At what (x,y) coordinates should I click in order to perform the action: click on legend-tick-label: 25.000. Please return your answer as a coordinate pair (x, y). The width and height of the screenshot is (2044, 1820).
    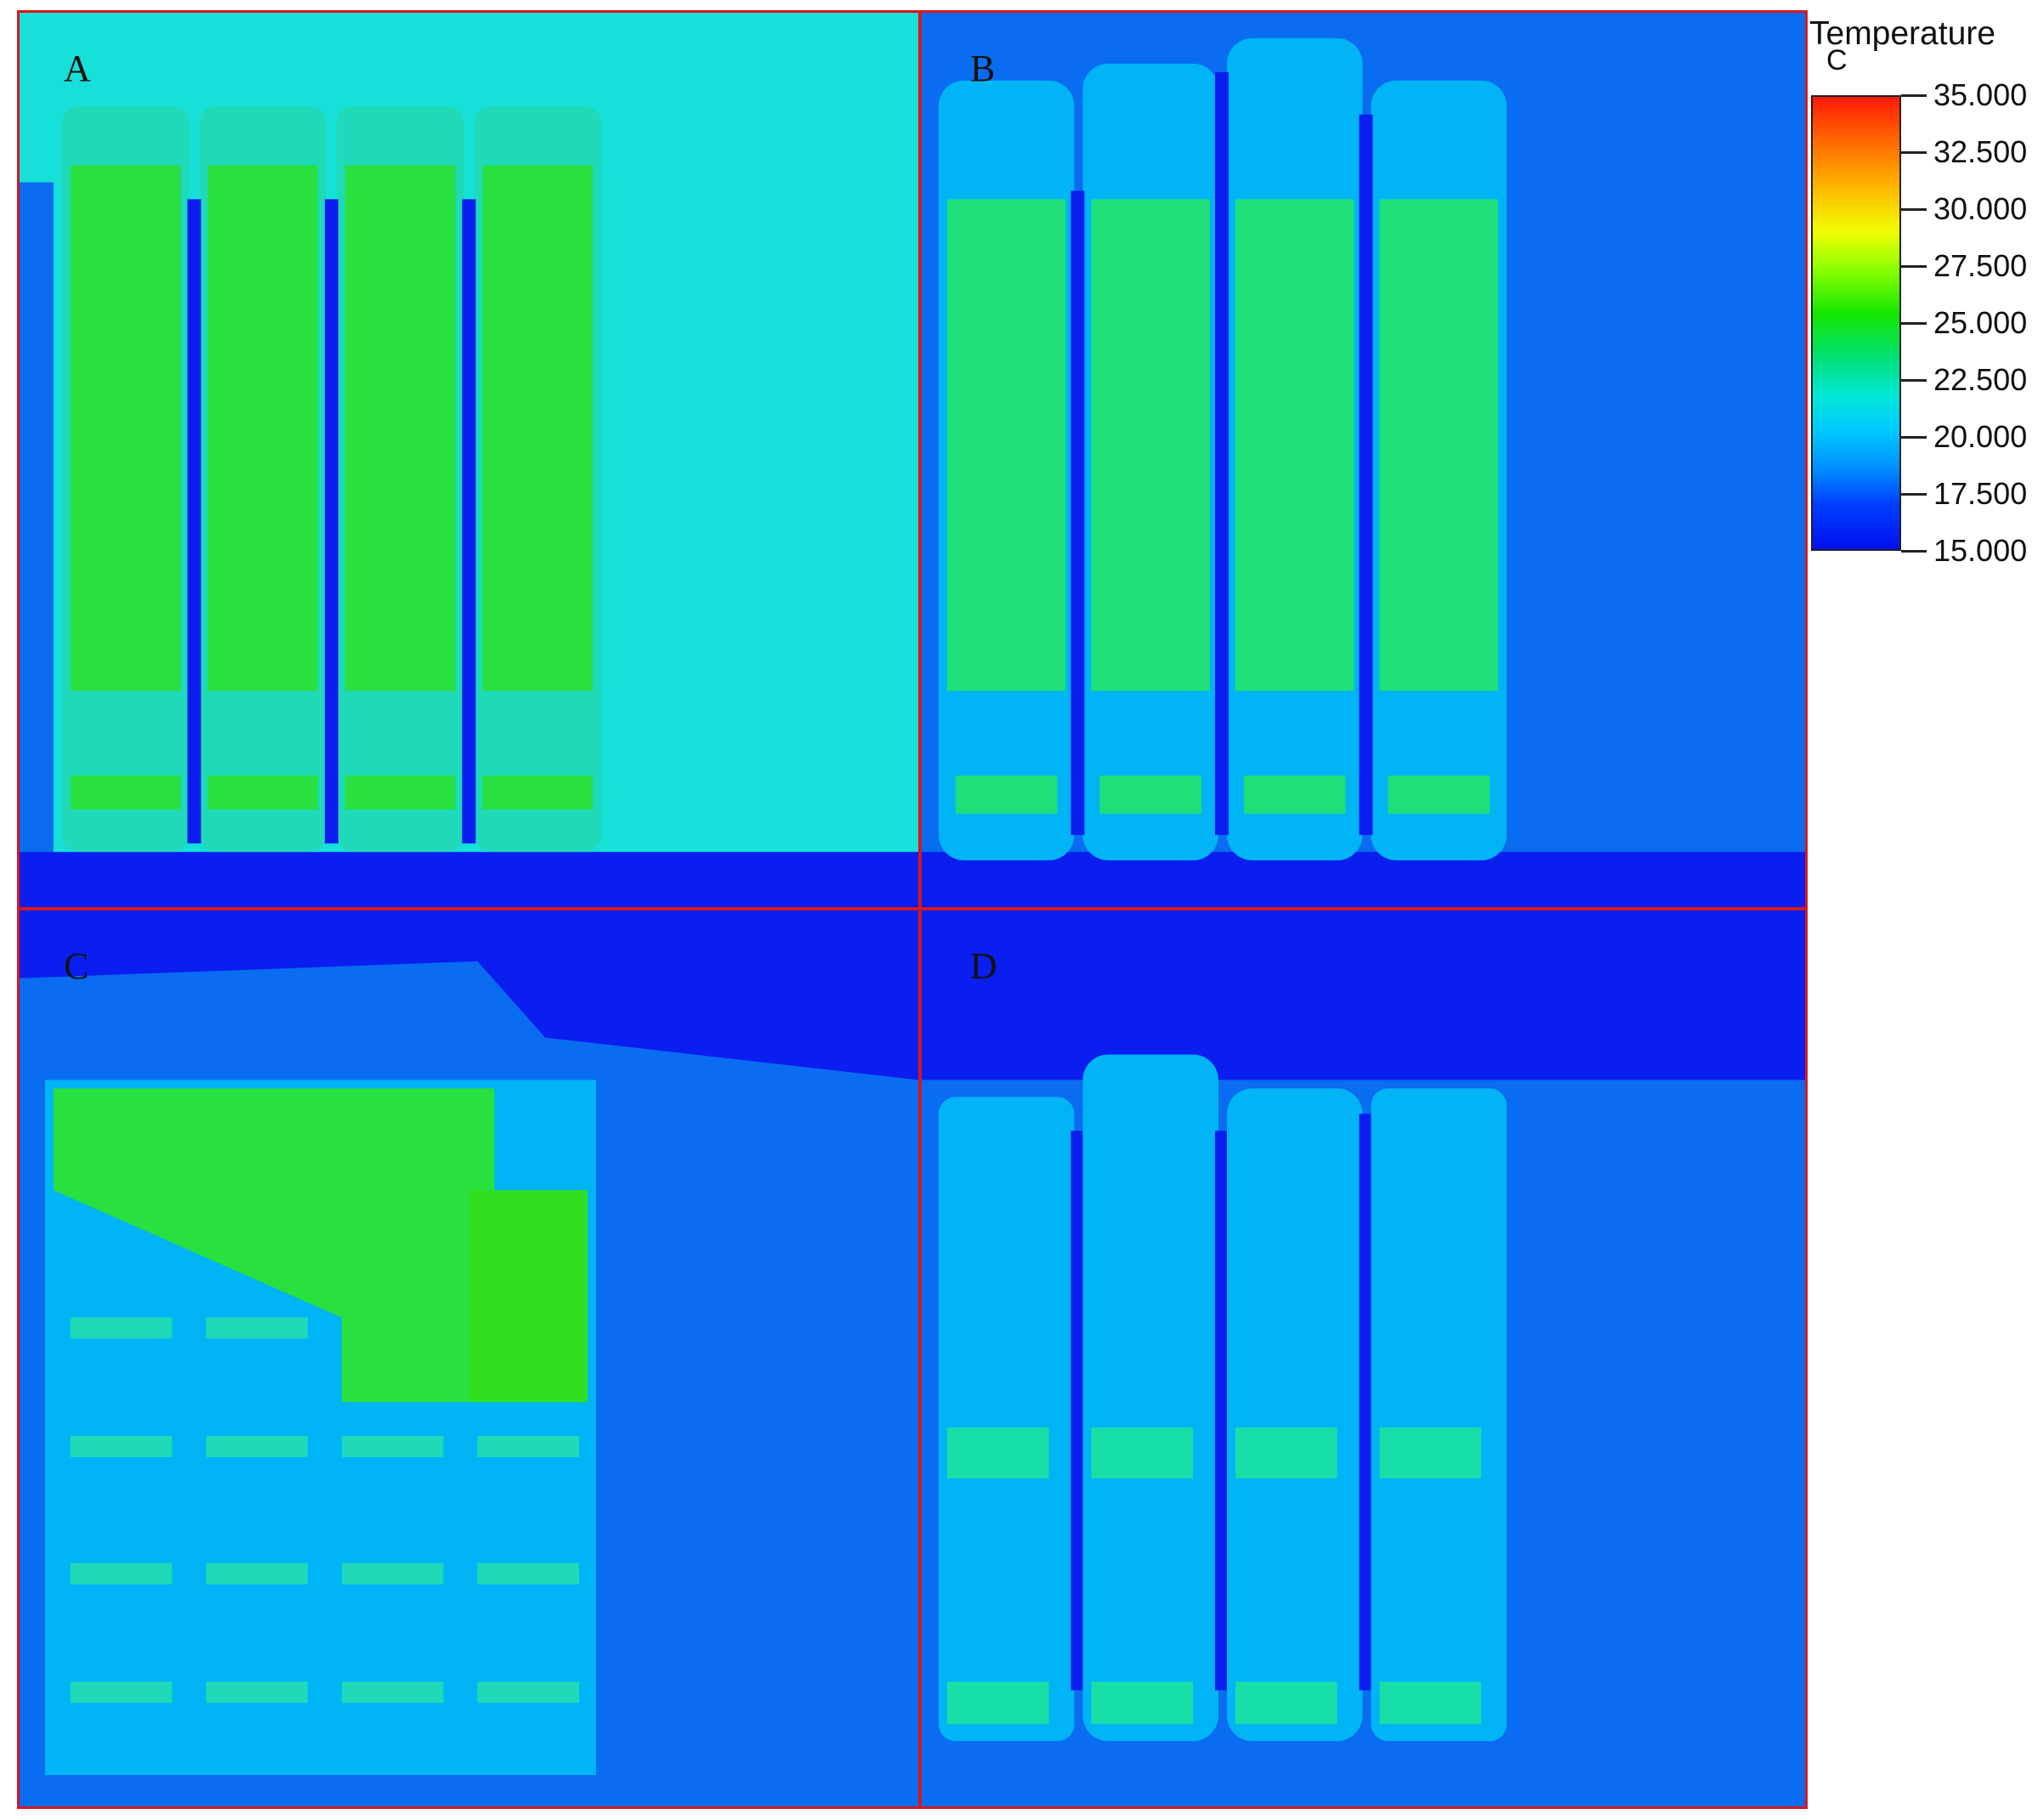
    Looking at the image, I should click on (1981, 322).